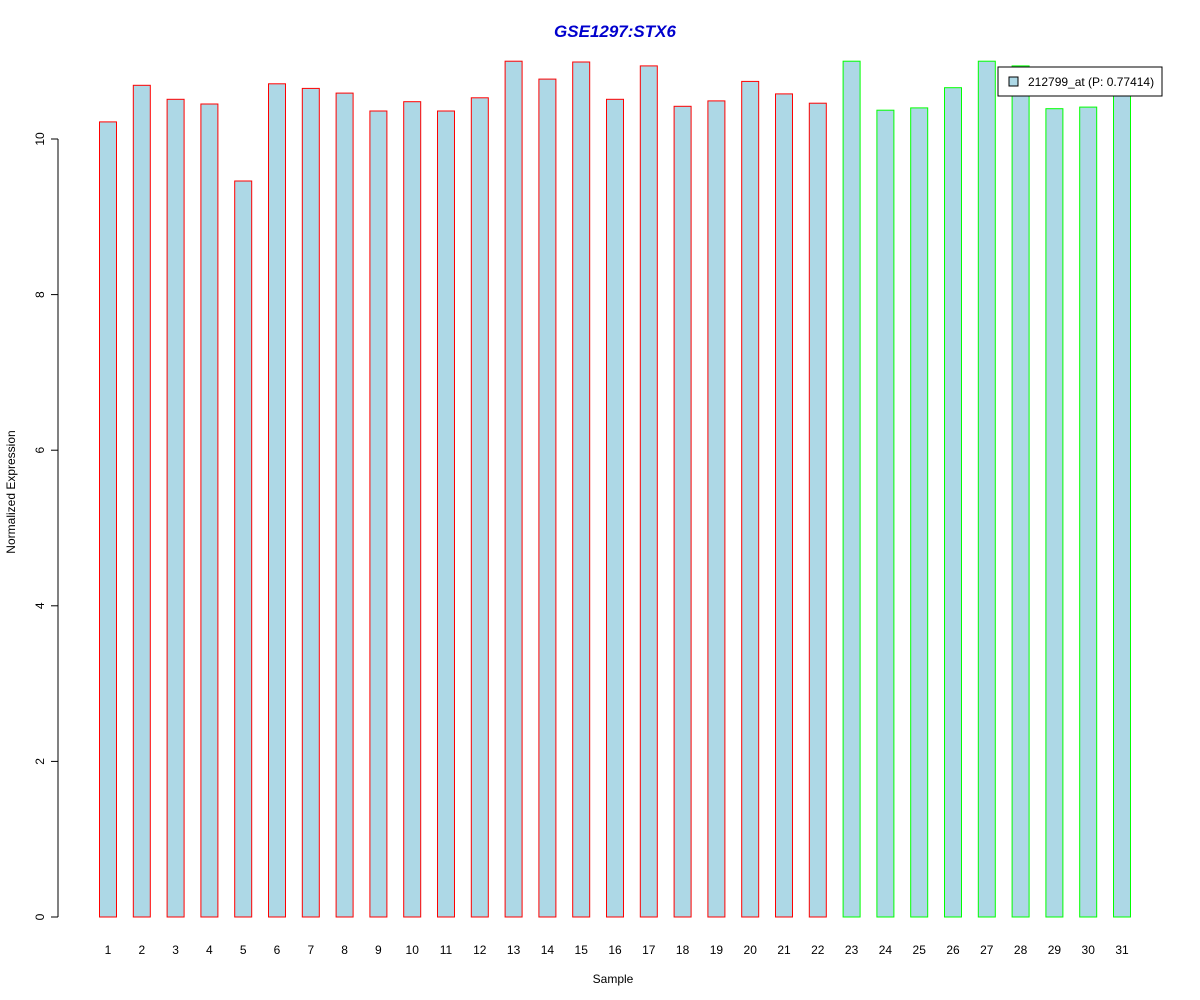 This screenshot has height=1000, width=1200. I want to click on x-tick-label: 12, so click(480, 950).